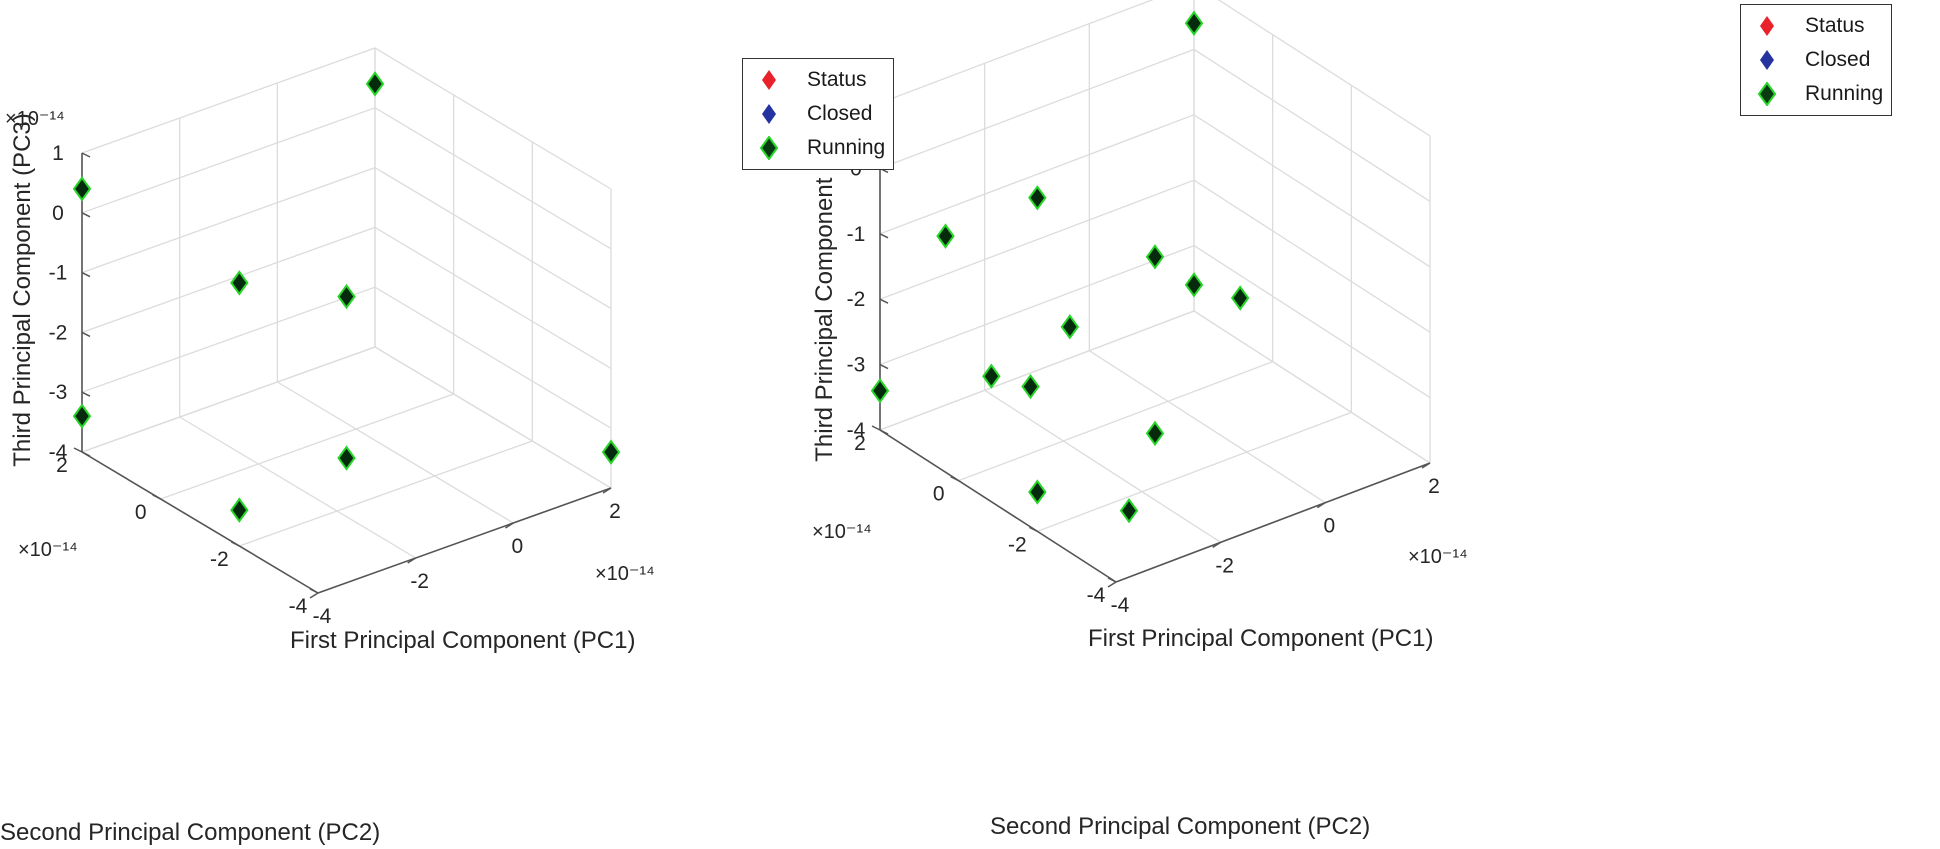 This screenshot has height=849, width=1940. Describe the element at coordinates (462, 640) in the screenshot. I see `x-axis-label: First Principal Component (PC1)` at that location.